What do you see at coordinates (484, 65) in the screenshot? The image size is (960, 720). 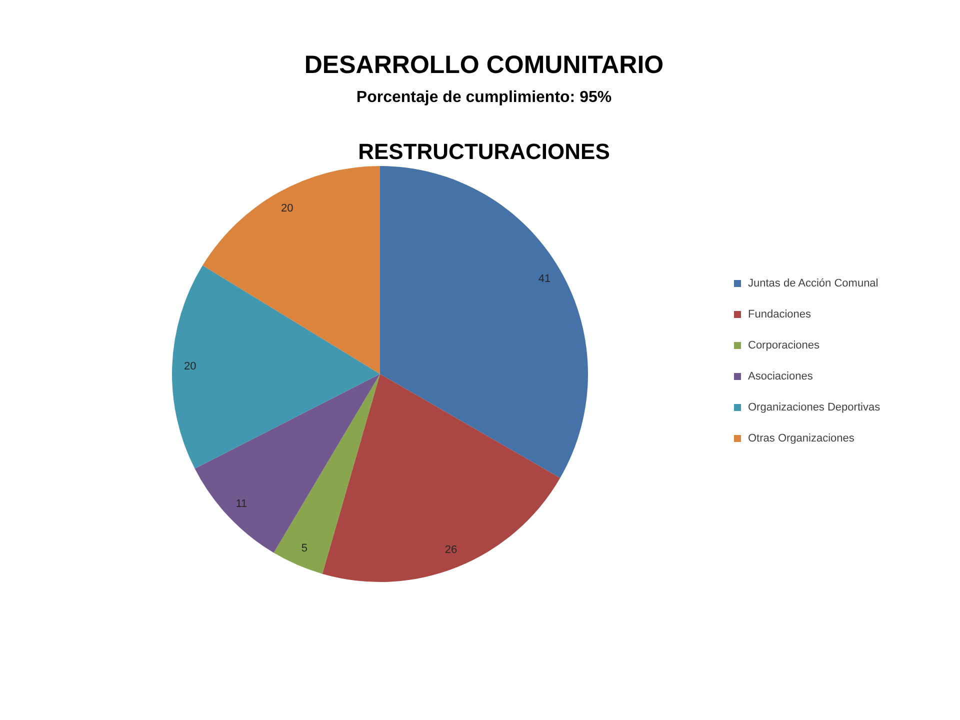 I see `chart-title: DESARROLLO COMUNITARIO` at bounding box center [484, 65].